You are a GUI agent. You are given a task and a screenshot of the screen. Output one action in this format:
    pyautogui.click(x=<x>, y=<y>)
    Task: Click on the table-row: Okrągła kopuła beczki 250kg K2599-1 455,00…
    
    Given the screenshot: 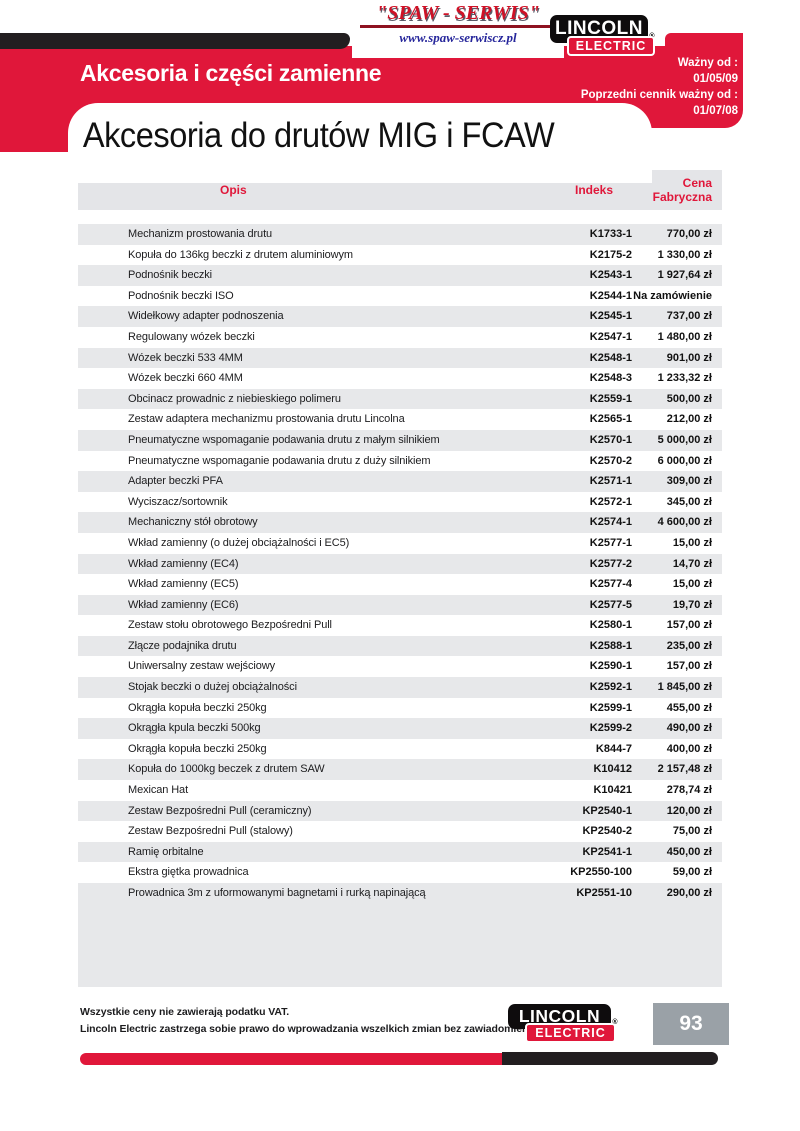 What is the action you would take?
    pyautogui.click(x=400, y=708)
    